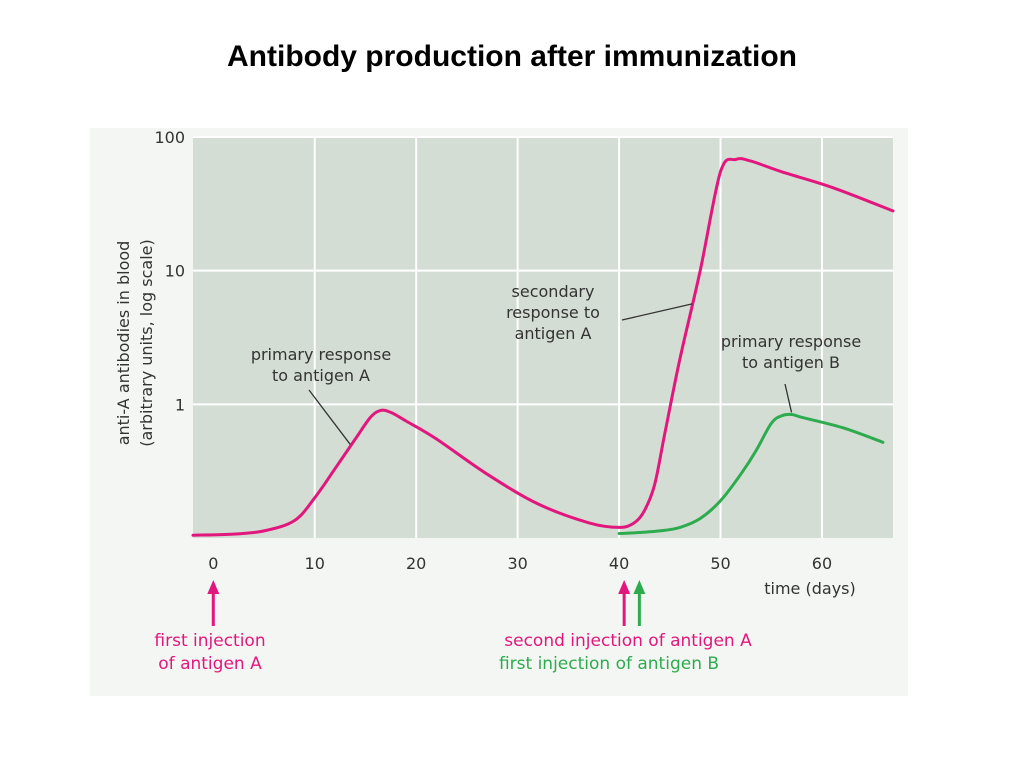  I want to click on x-tick-label: 50, so click(720, 563).